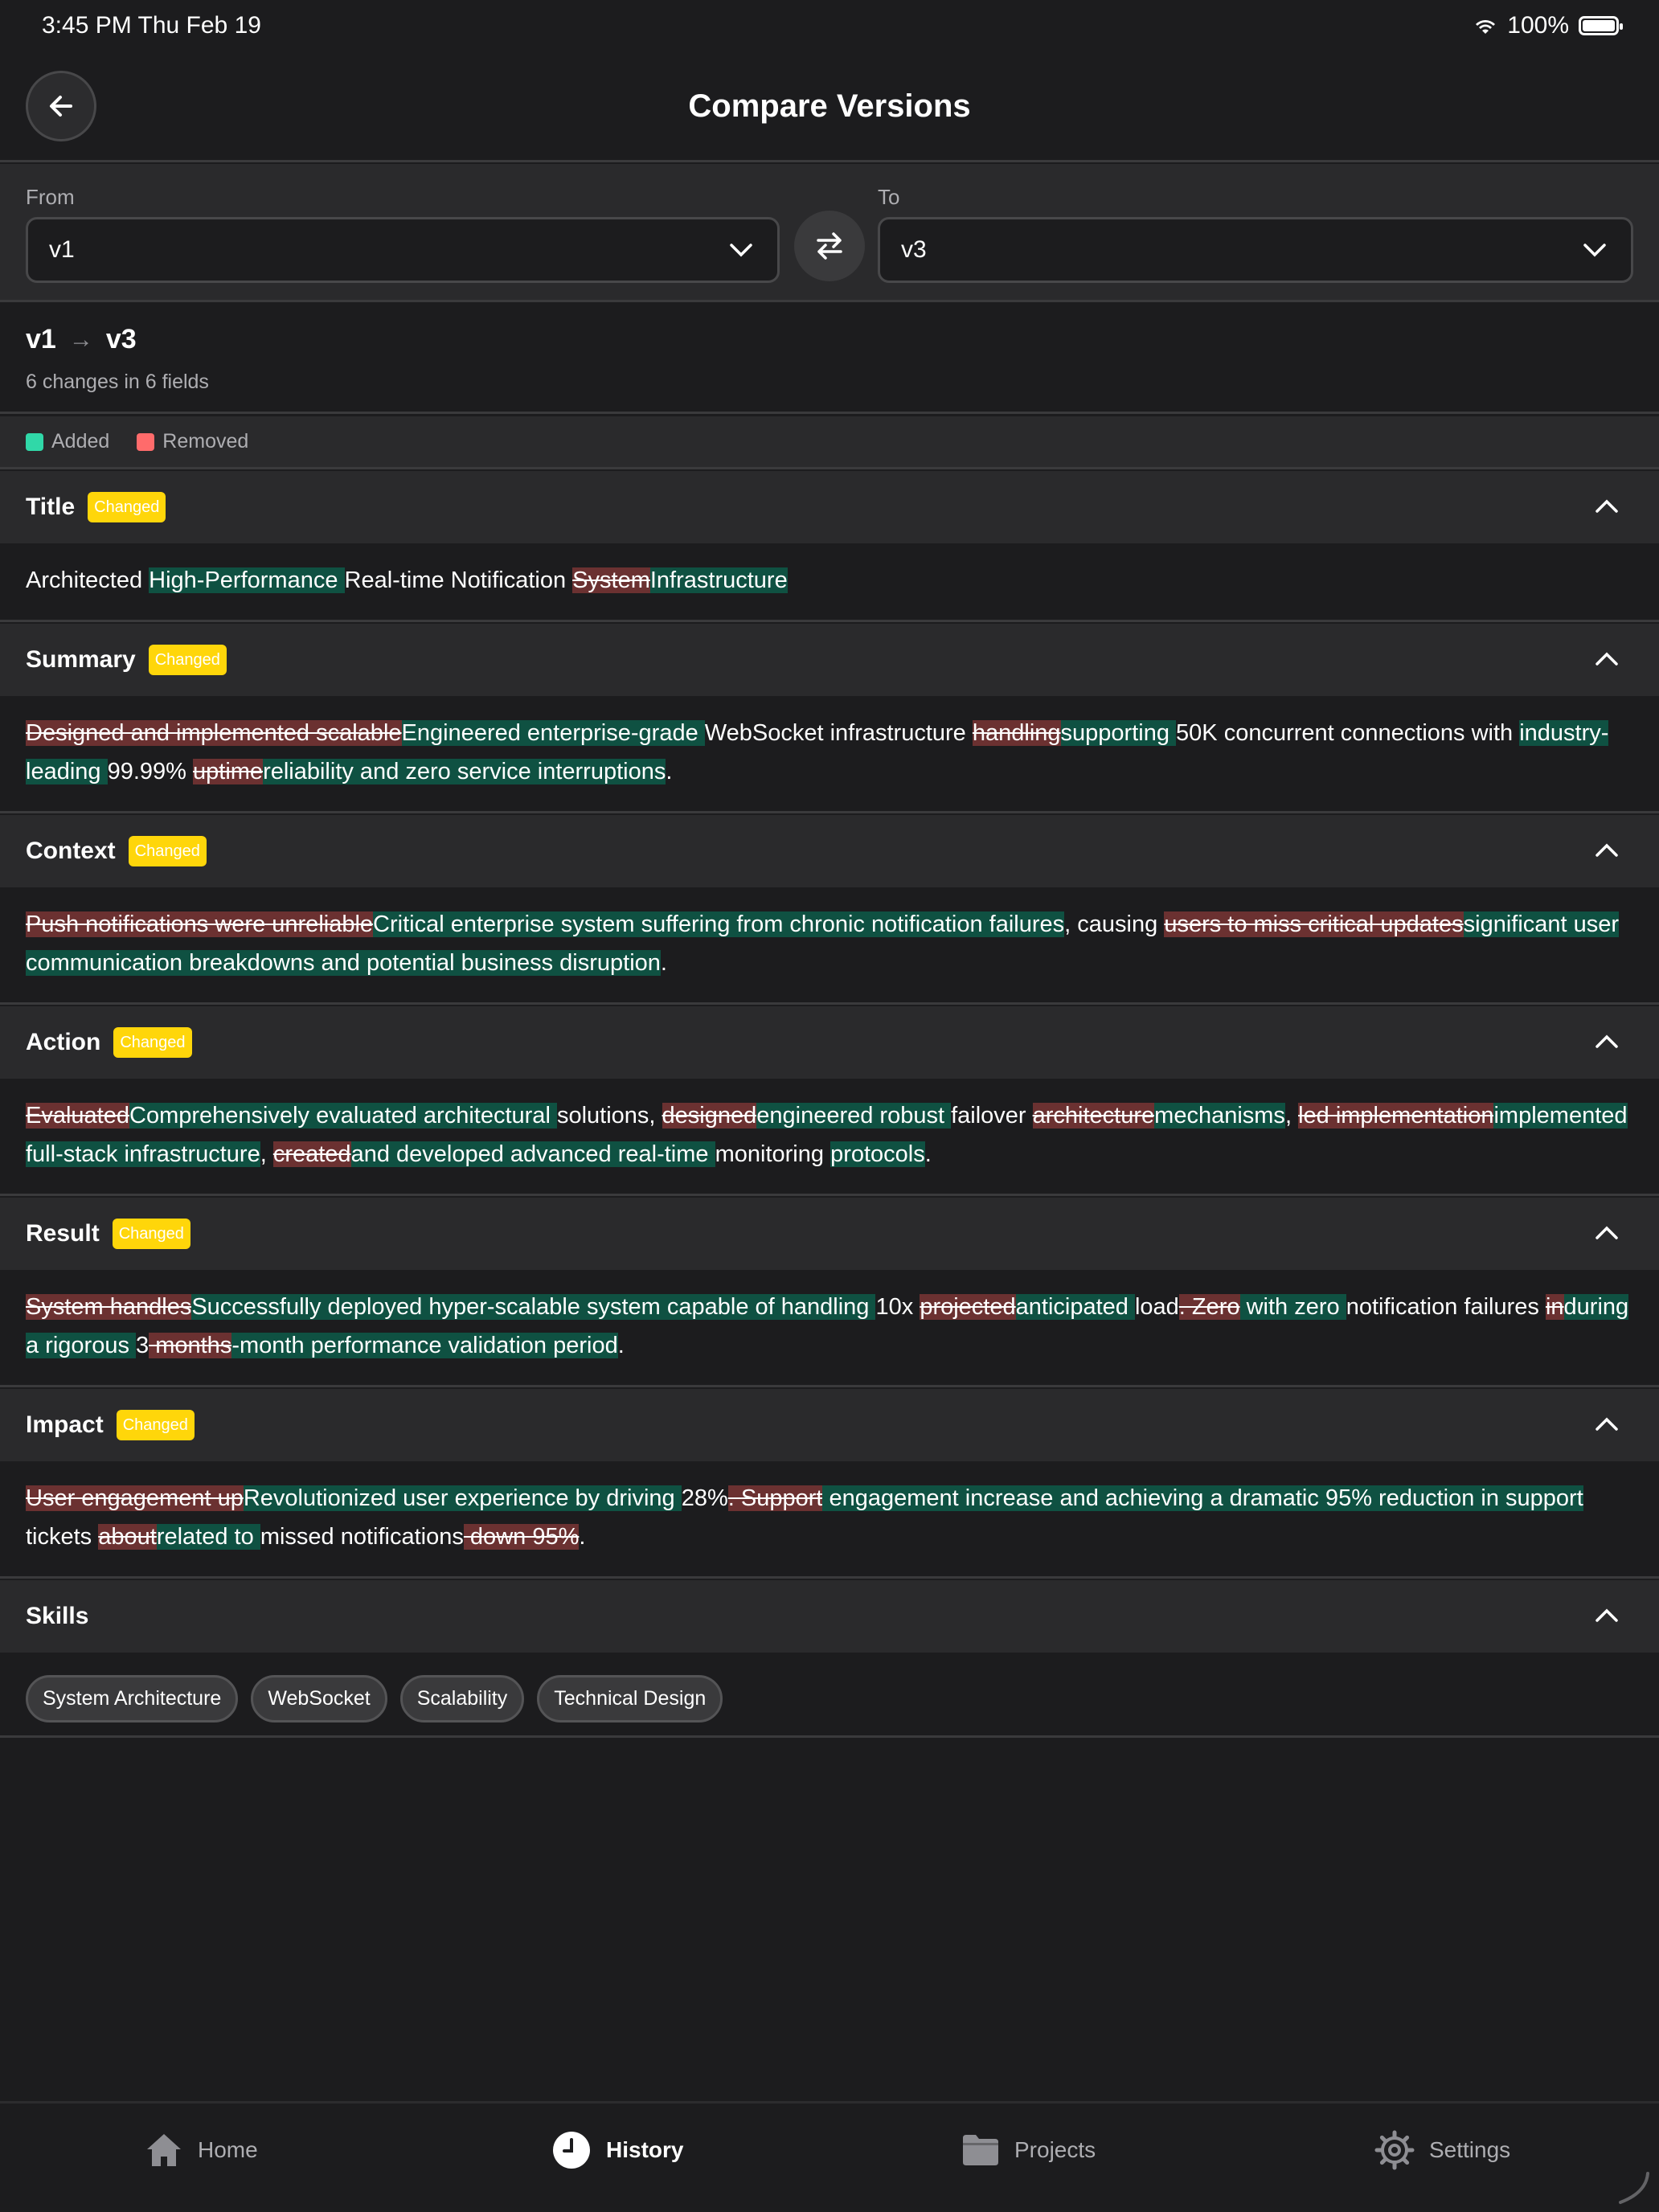 This screenshot has height=2212, width=1659. Describe the element at coordinates (645, 2149) in the screenshot. I see `tab-label: History` at that location.